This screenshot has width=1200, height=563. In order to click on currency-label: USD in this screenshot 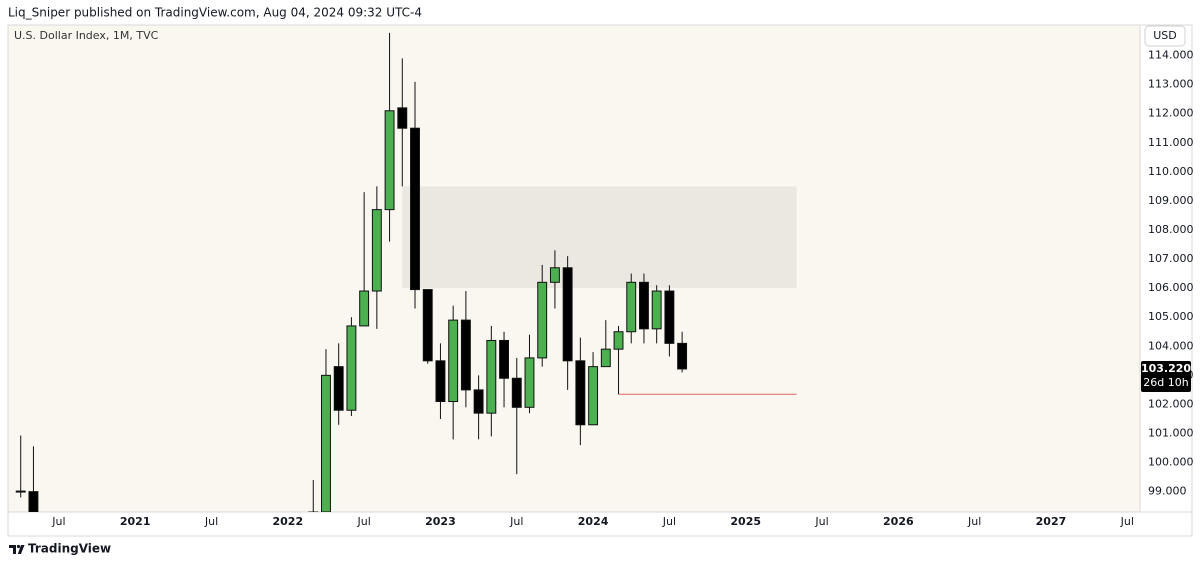, I will do `click(1165, 35)`.